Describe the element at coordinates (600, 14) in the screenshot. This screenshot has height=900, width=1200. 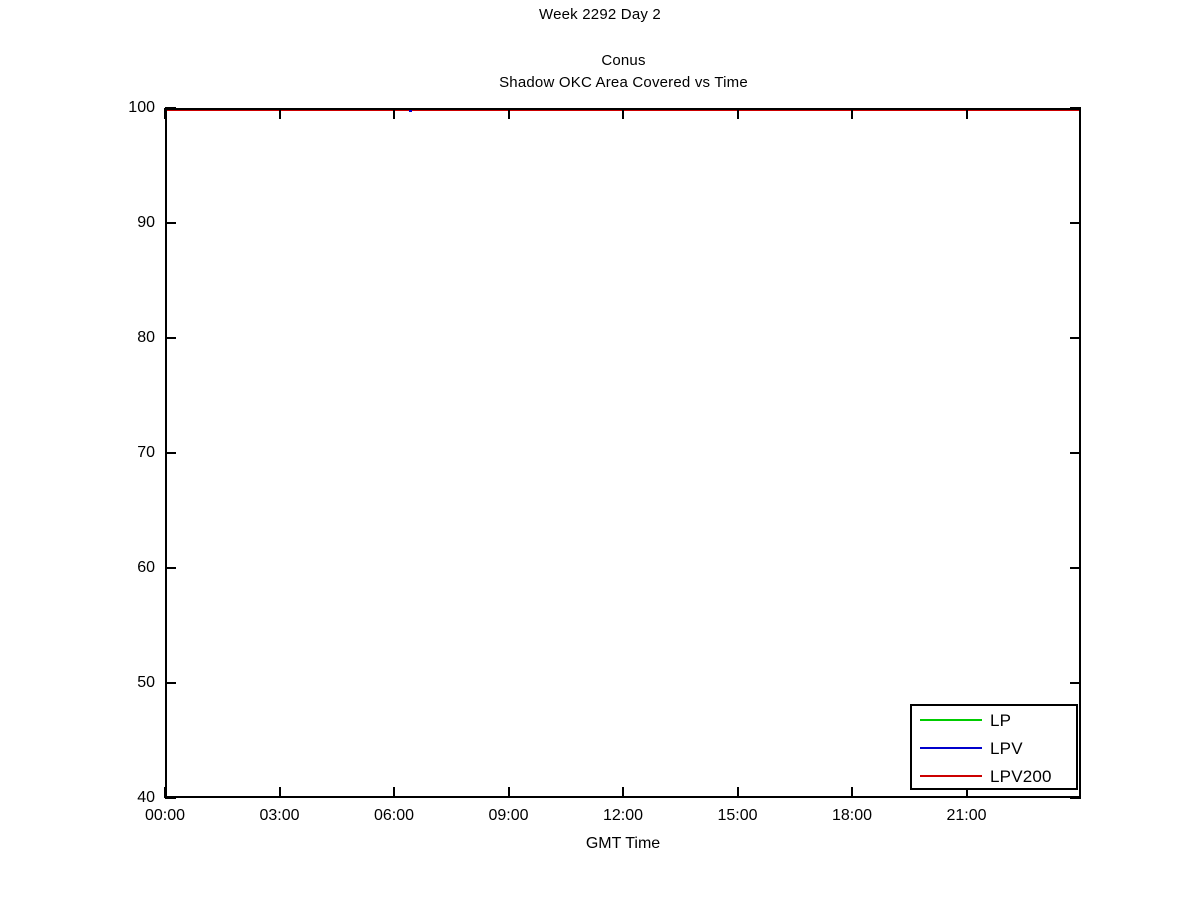
I see `super-title: Week 2292 Day 2` at that location.